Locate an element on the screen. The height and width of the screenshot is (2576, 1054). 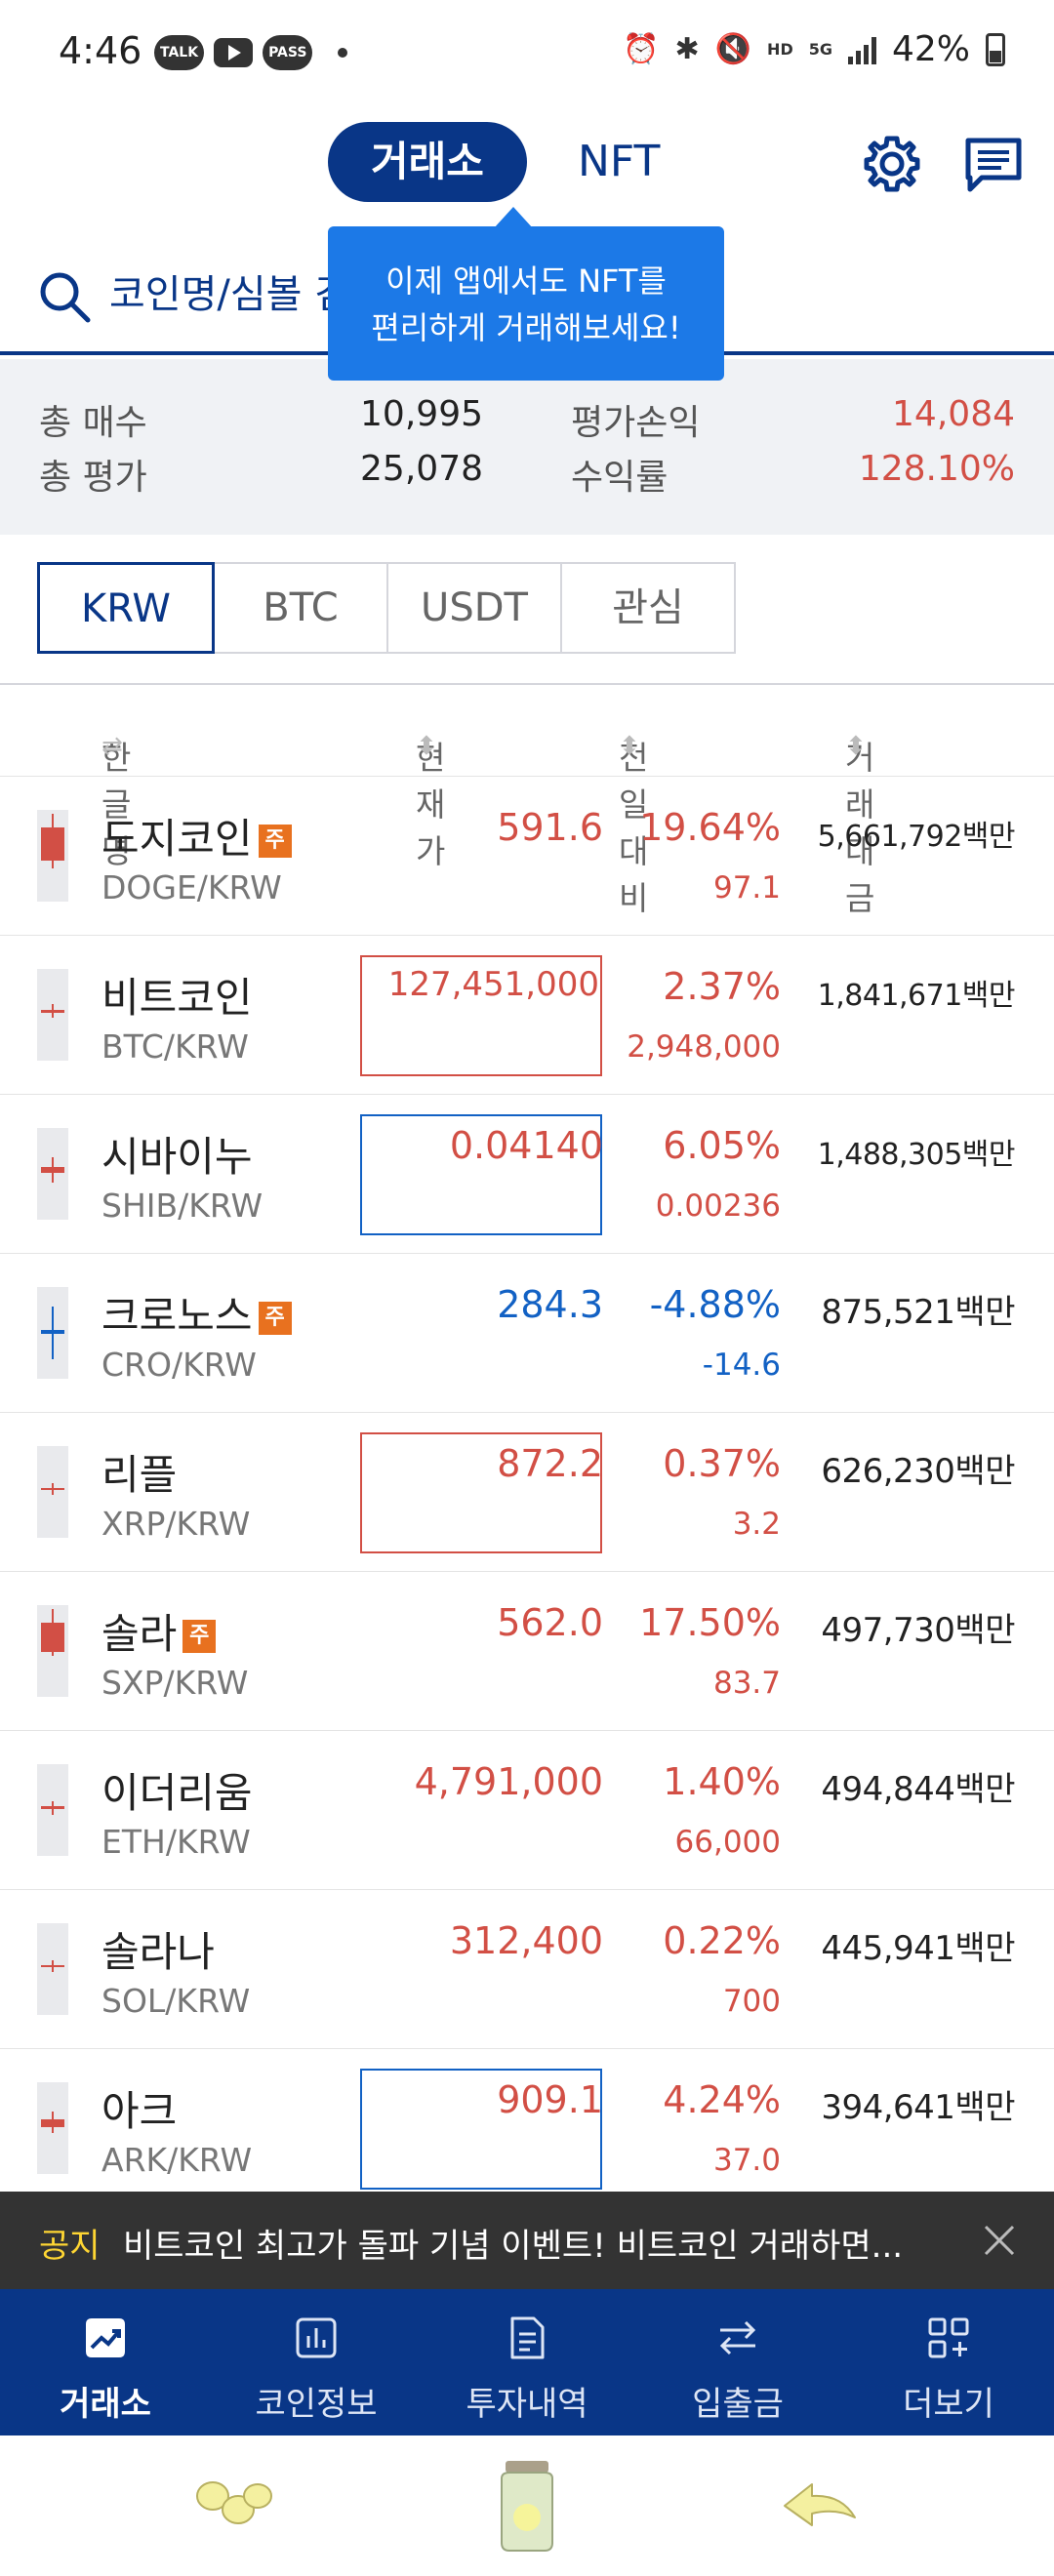
document-icon is located at coordinates (527, 2337).